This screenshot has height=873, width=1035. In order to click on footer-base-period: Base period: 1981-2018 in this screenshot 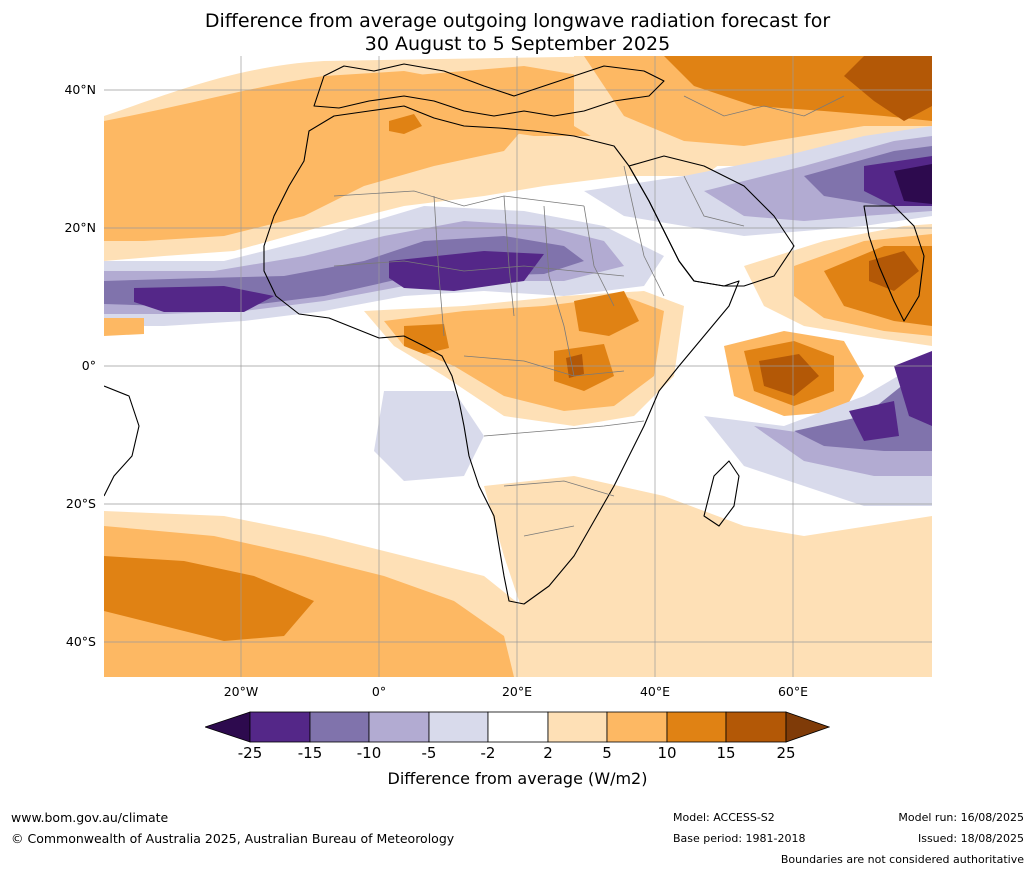, I will do `click(739, 838)`.